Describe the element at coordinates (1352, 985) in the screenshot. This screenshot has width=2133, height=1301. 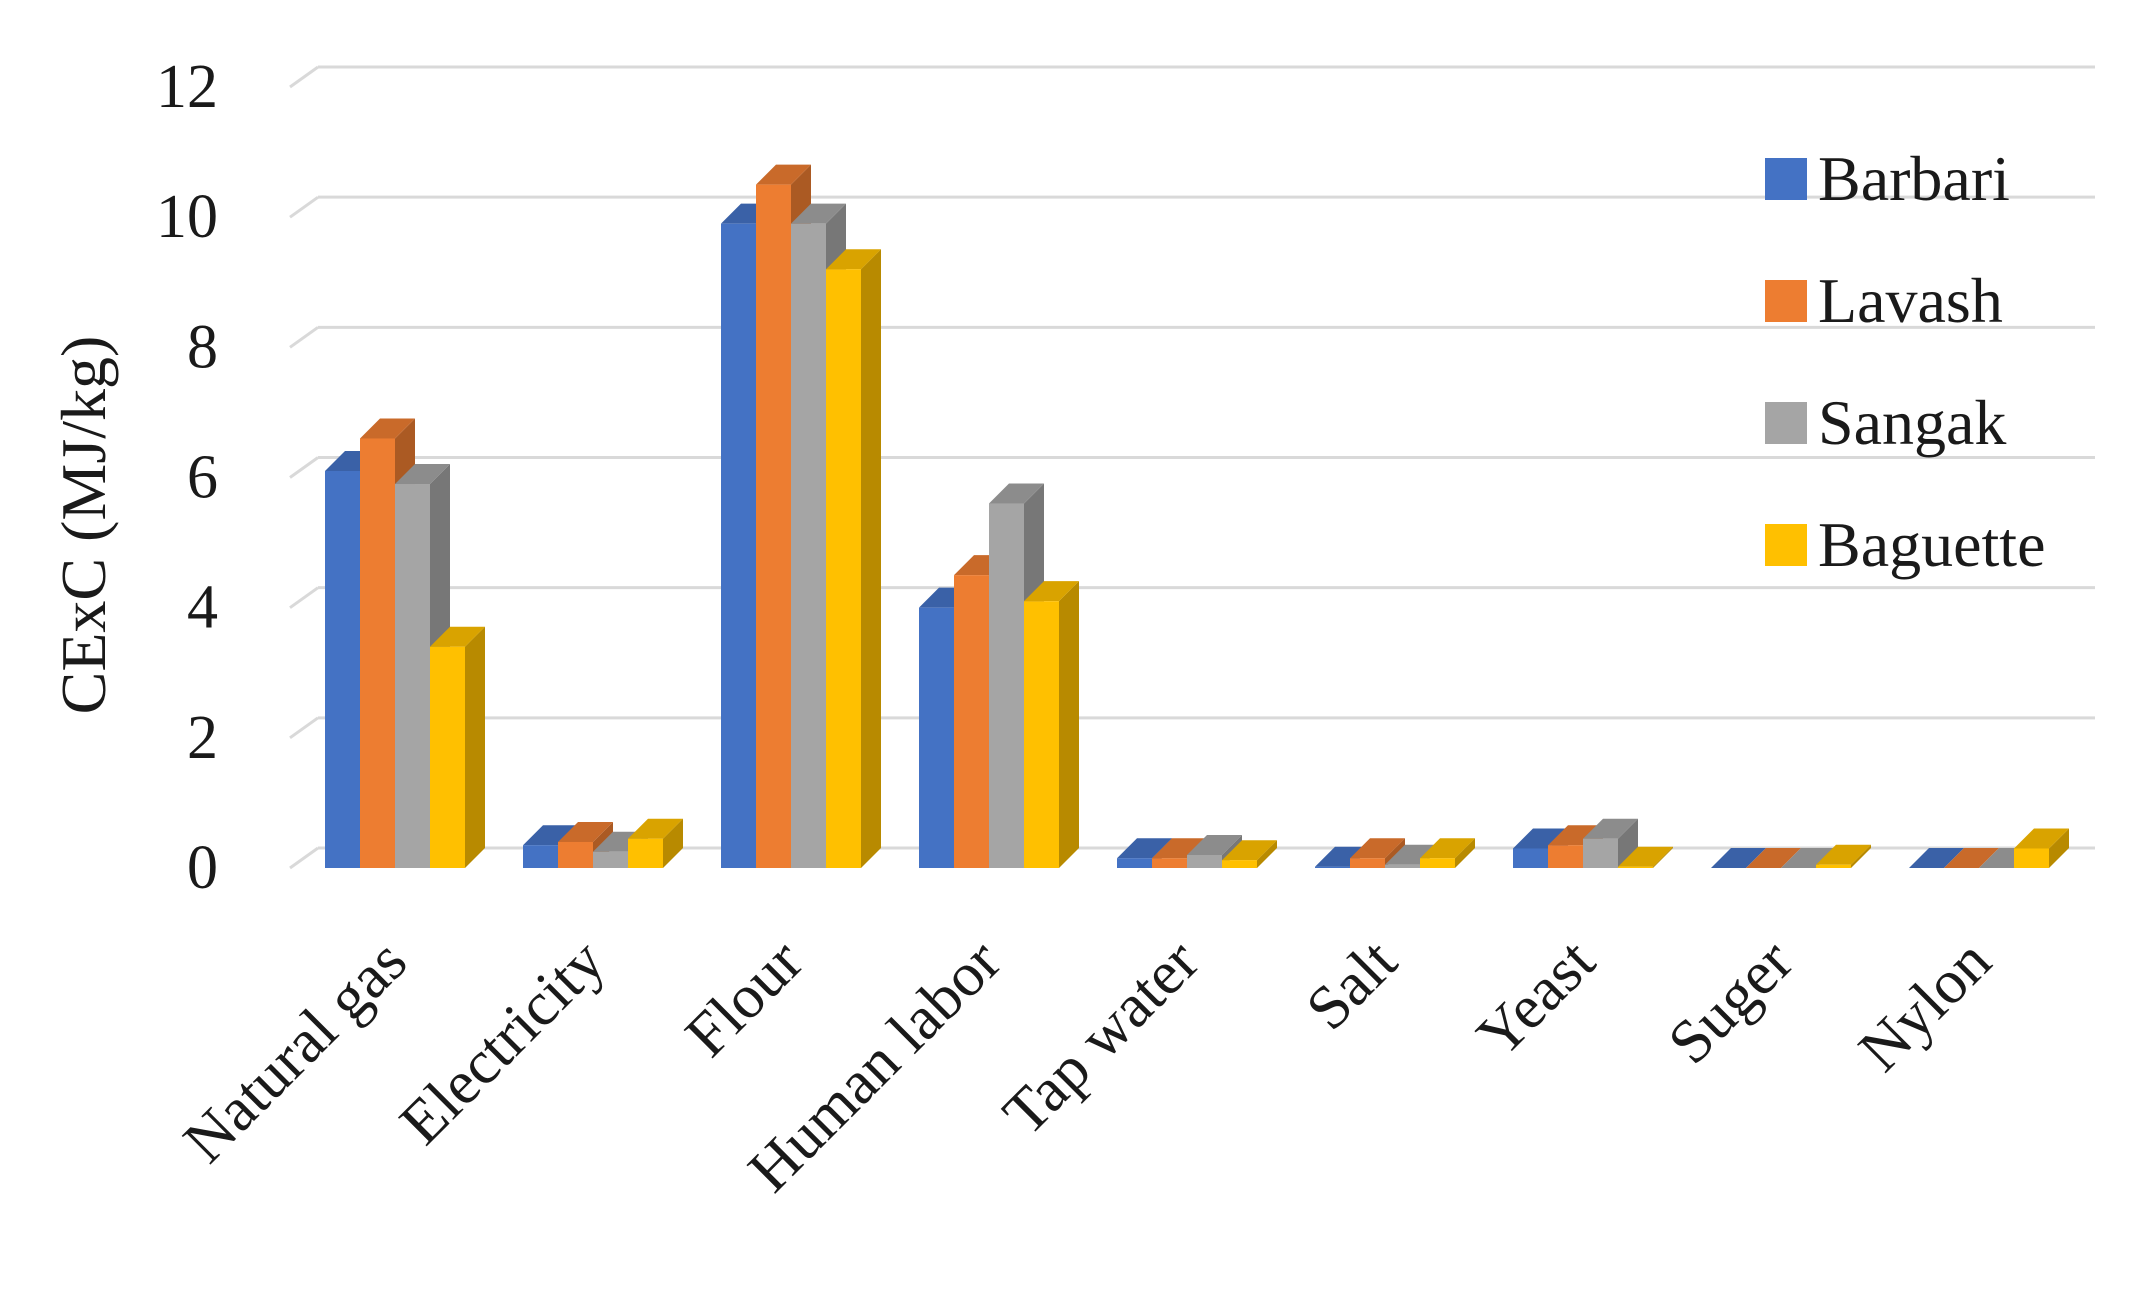
I see `x-category-label: Salt` at that location.